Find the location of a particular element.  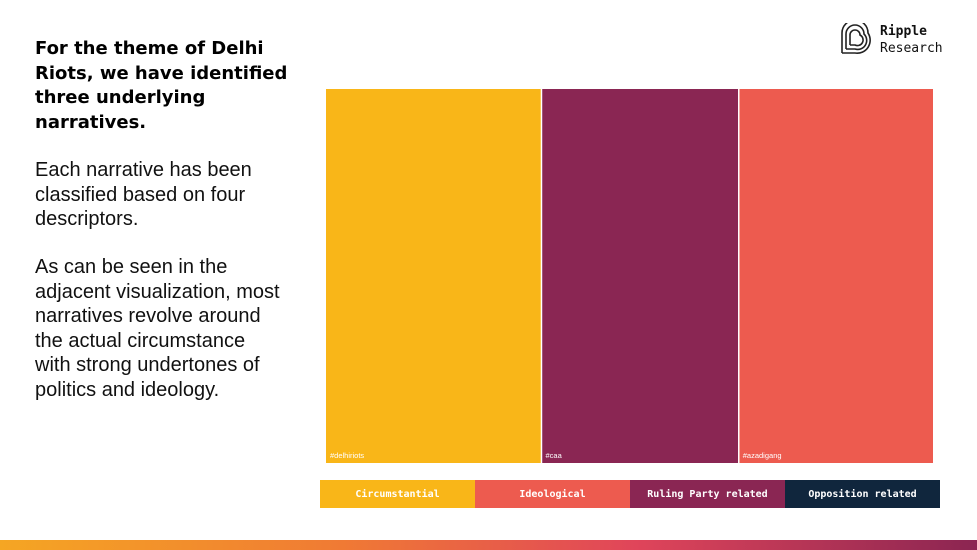

logo-wordmark: Ripple Research is located at coordinates (911, 40).